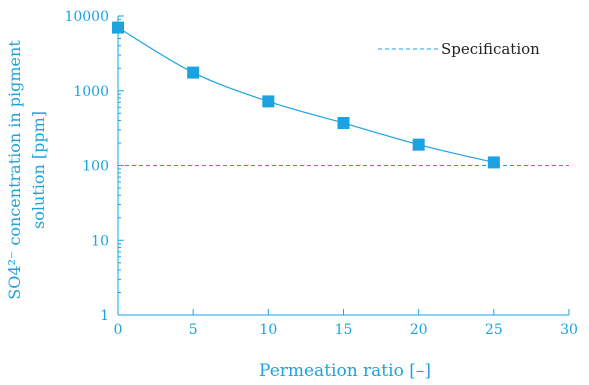 The width and height of the screenshot is (589, 385). I want to click on x-axis-label: Permeation ratio [–], so click(345, 371).